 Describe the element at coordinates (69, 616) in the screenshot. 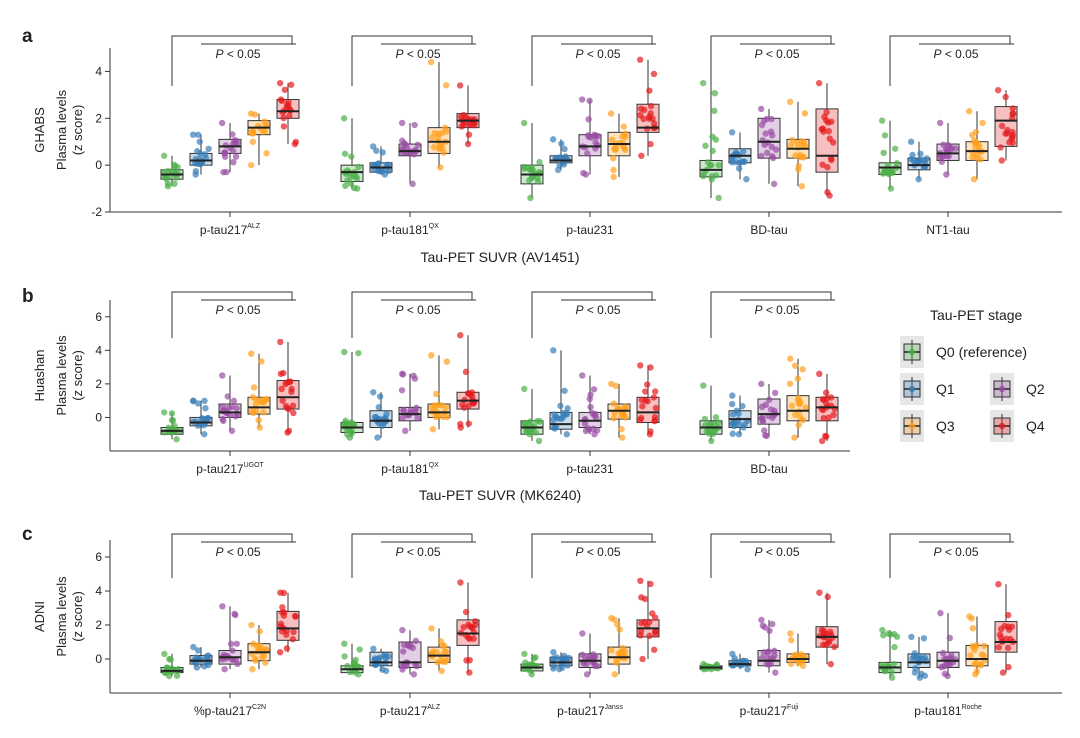

I see `y-axis-label: Plasma levels(z score)` at that location.